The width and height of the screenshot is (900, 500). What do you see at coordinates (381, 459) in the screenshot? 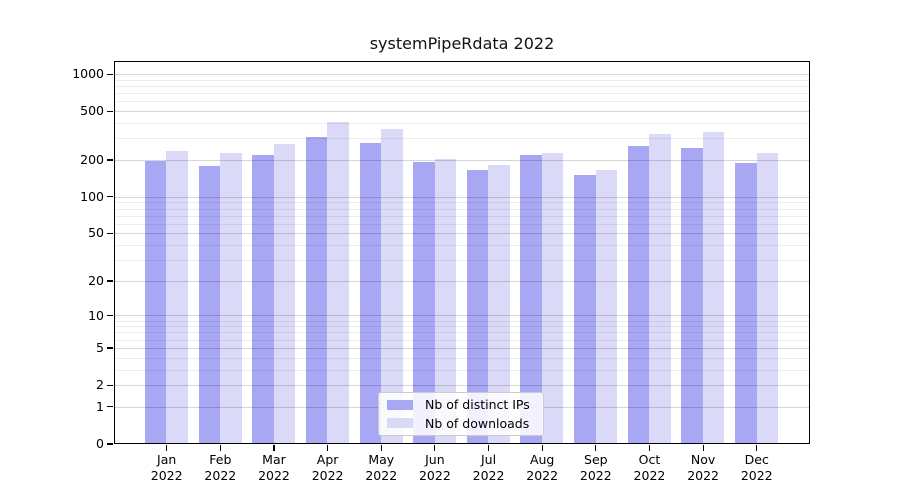
I see `x-tick-month: May` at bounding box center [381, 459].